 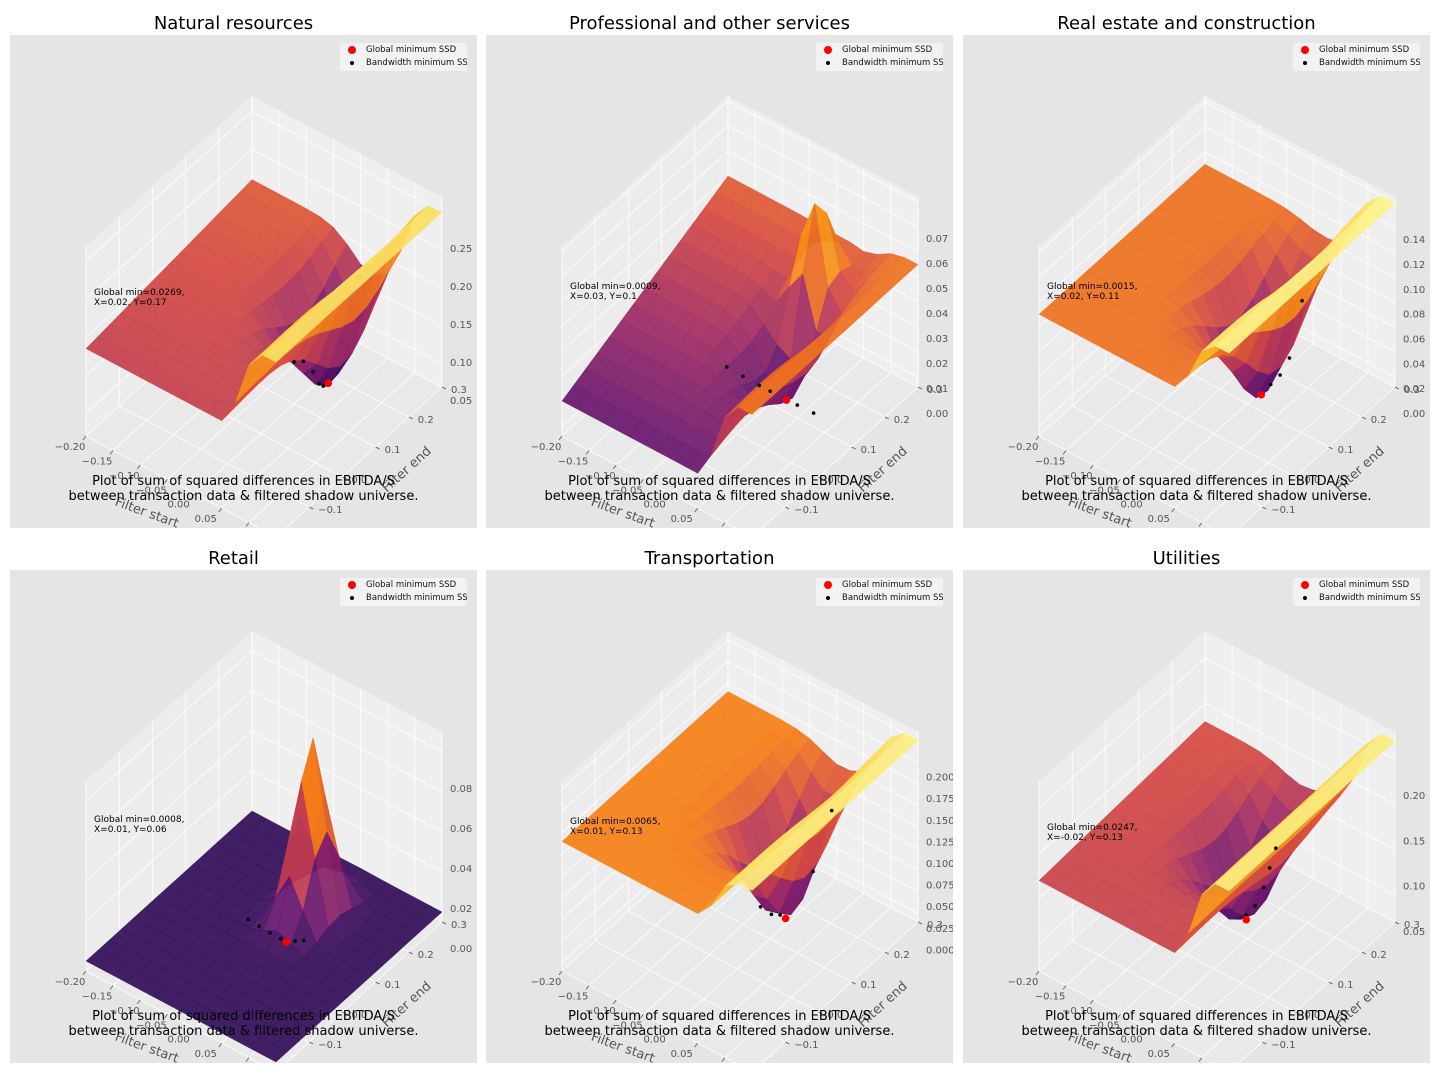 I want to click on z-tick-label: 0.06, so click(x=937, y=264).